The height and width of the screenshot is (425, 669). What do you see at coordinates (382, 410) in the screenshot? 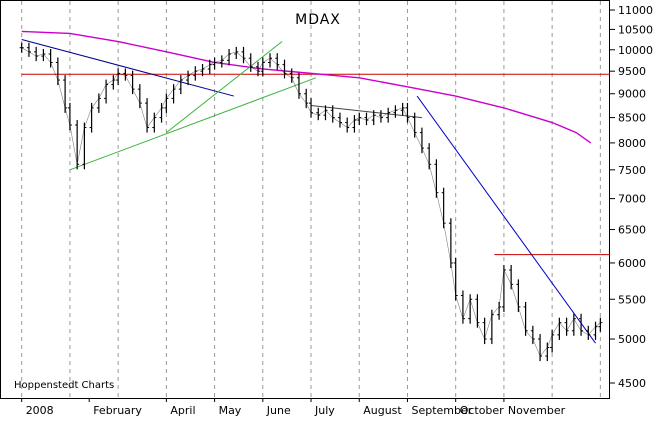
I see `x-tick-label-6: August` at bounding box center [382, 410].